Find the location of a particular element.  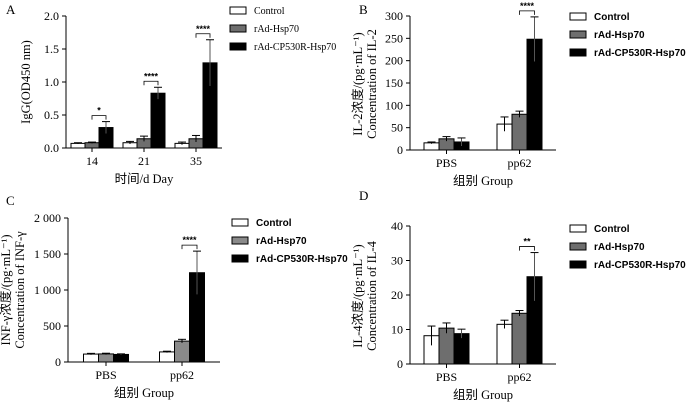

y-axis-label-group: IL-4浓度/(pg·mL⁻¹) Concentration of IL-4 is located at coordinates (364, 295).